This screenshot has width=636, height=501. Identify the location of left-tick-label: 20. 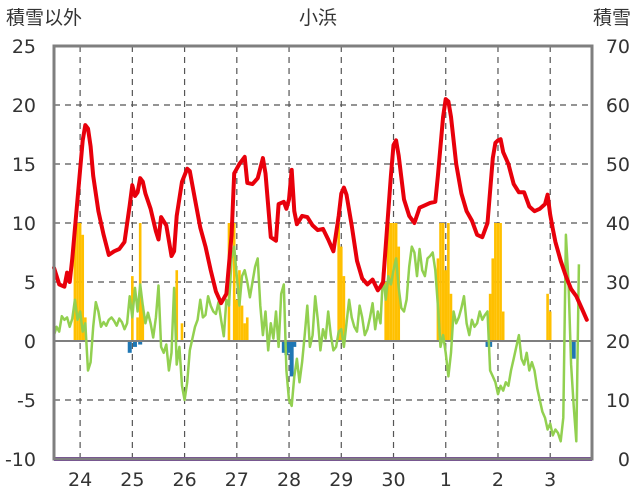
(24, 106).